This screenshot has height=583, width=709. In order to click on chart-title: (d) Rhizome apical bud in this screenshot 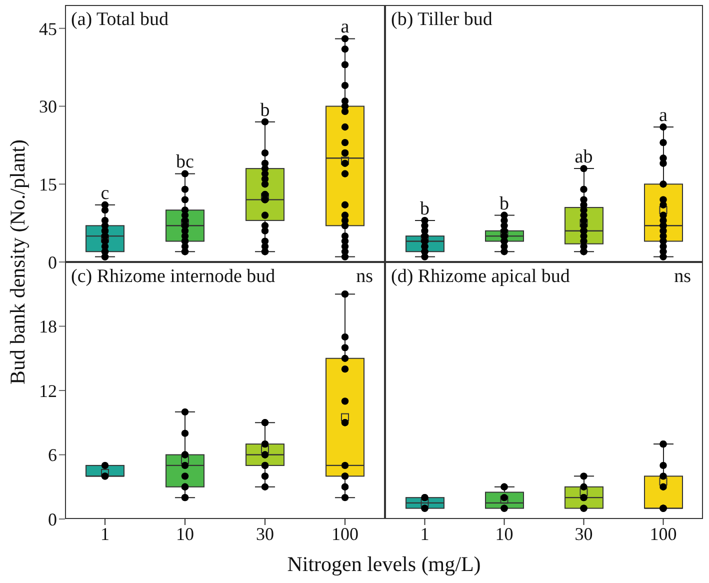, I will do `click(480, 277)`.